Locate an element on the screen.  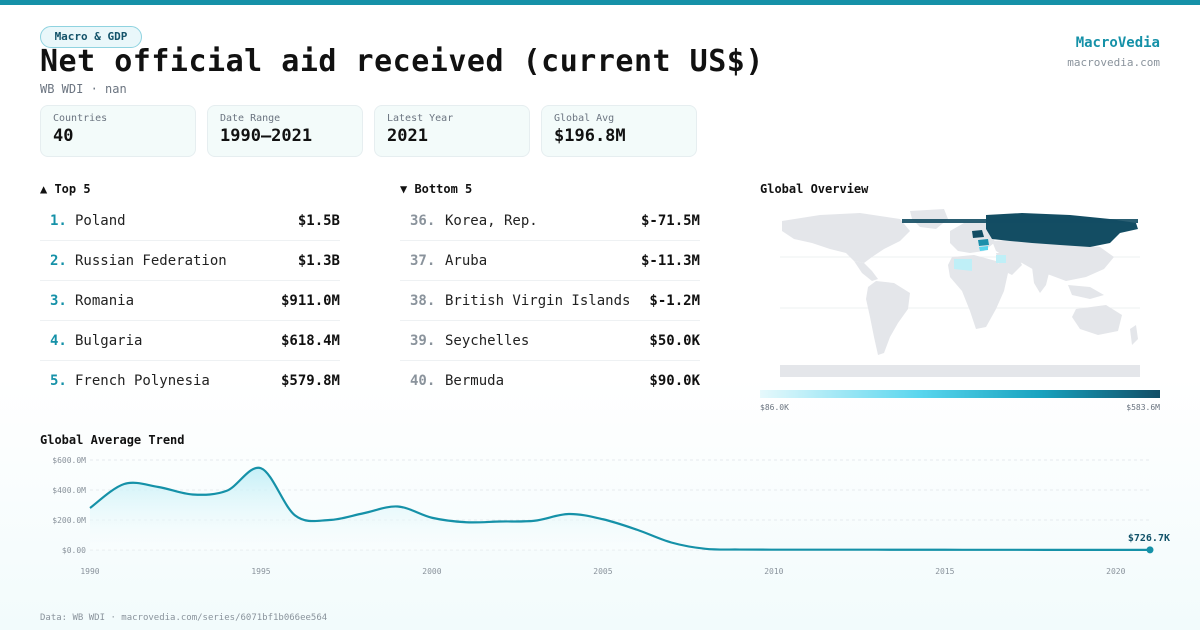
list-item: 38. British Virgin Islands $-1.2M is located at coordinates (550, 301).